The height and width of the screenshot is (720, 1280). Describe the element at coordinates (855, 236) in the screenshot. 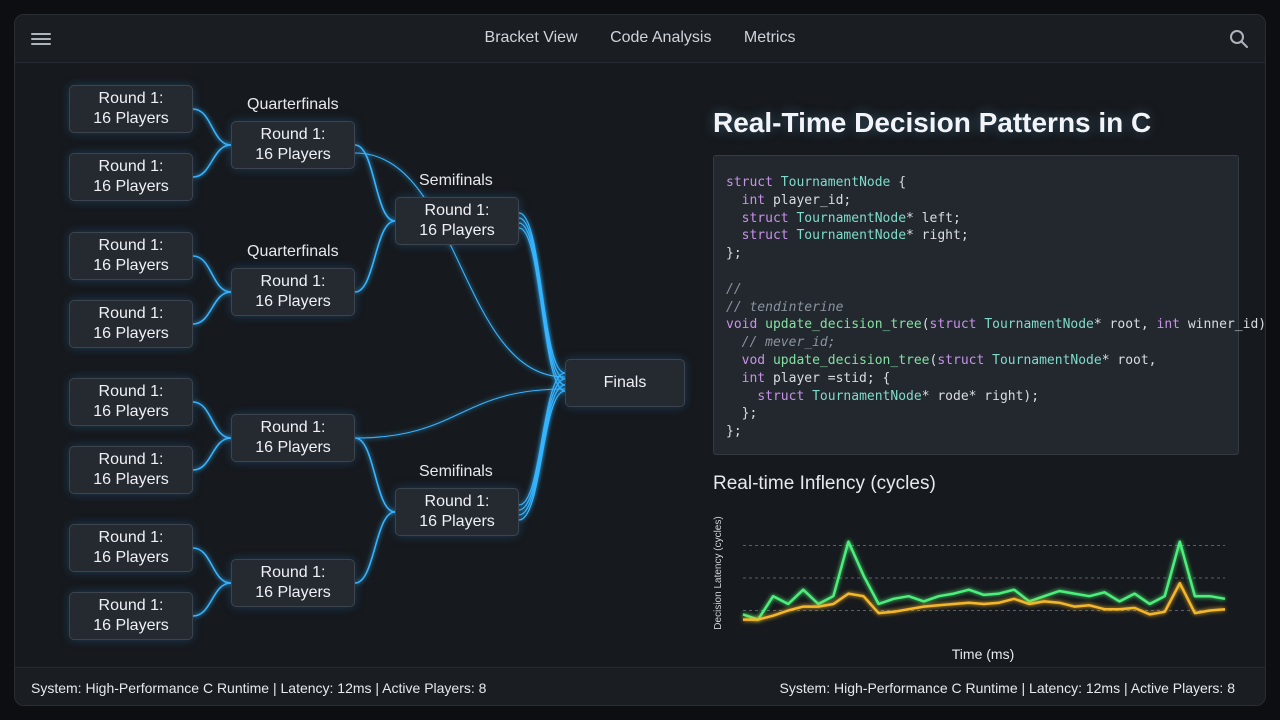

I see `code-line: struct TournamentNode* right;` at that location.